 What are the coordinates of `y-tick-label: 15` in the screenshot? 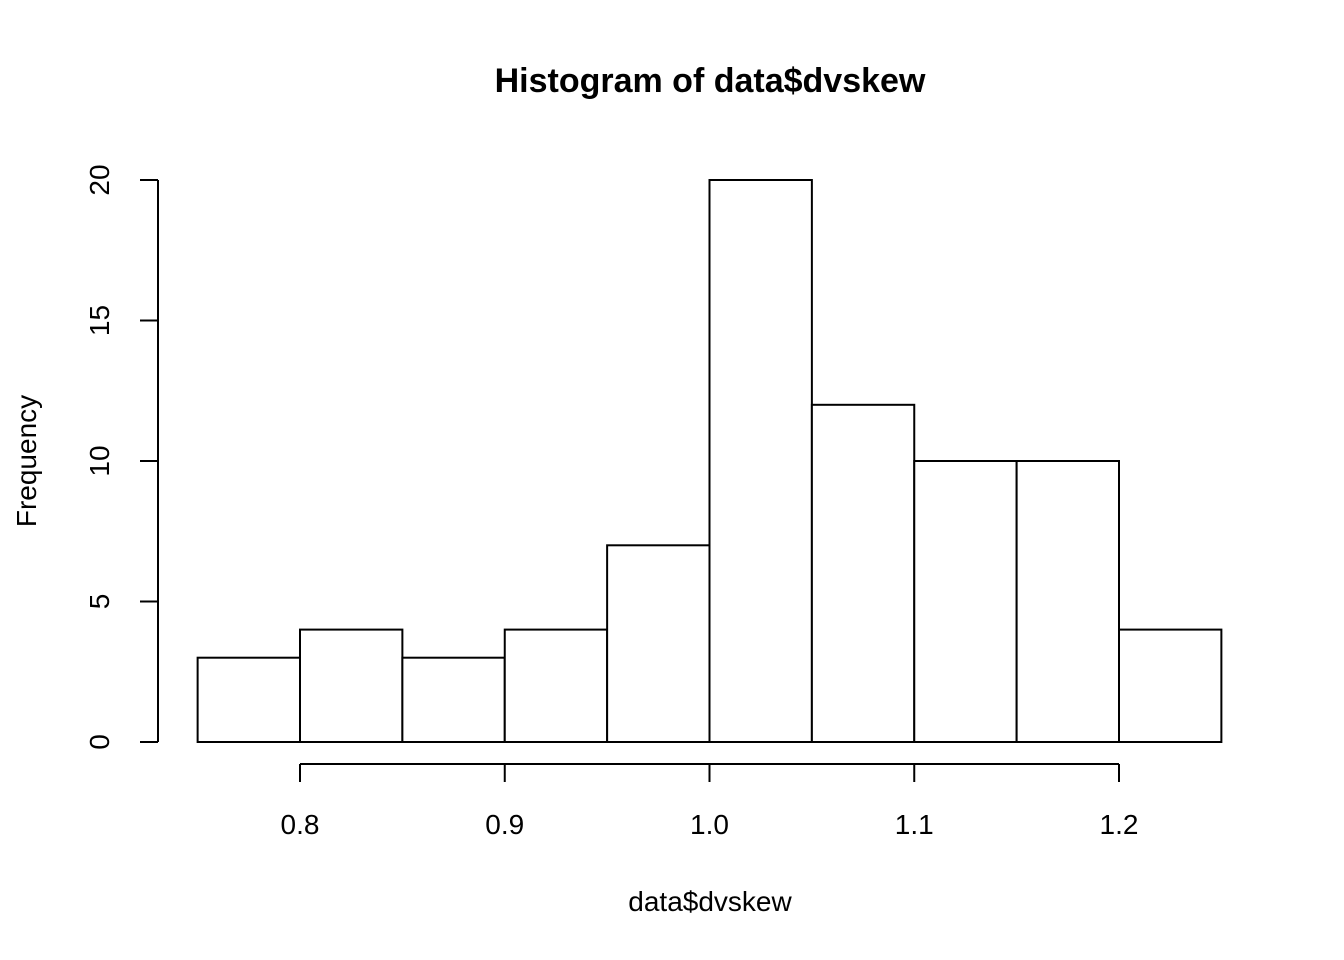 It's located at (99, 320).